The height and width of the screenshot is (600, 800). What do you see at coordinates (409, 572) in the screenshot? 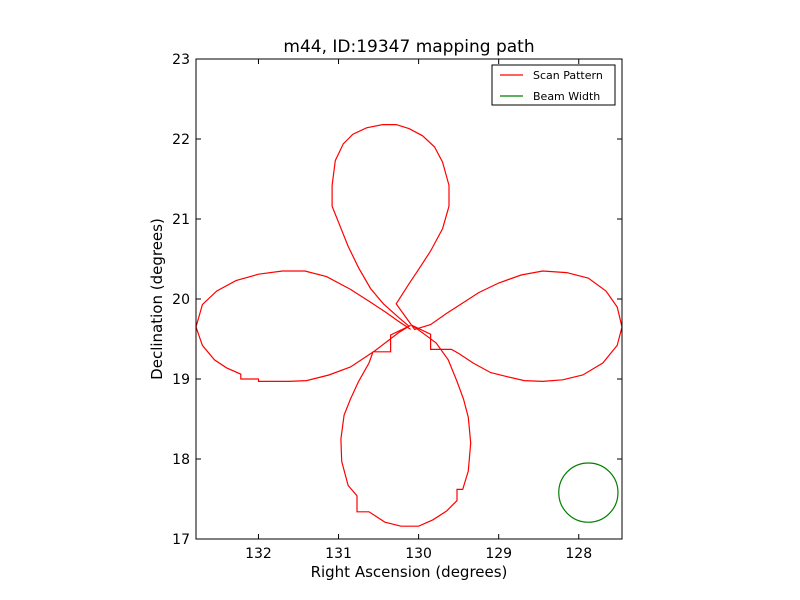
I see `x-axis-label: Right Ascension (degrees)` at bounding box center [409, 572].